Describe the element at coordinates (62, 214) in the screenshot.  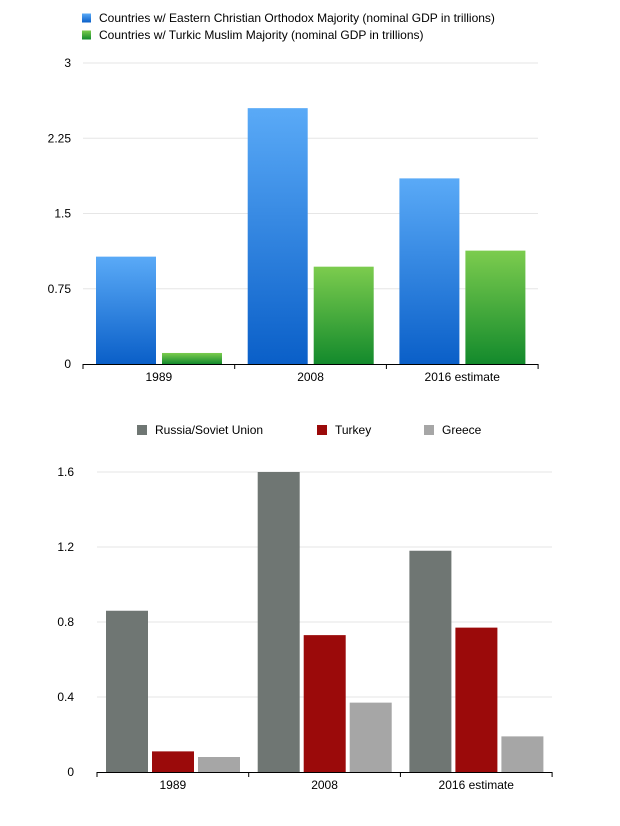
I see `y-tick-label: 1.5` at that location.